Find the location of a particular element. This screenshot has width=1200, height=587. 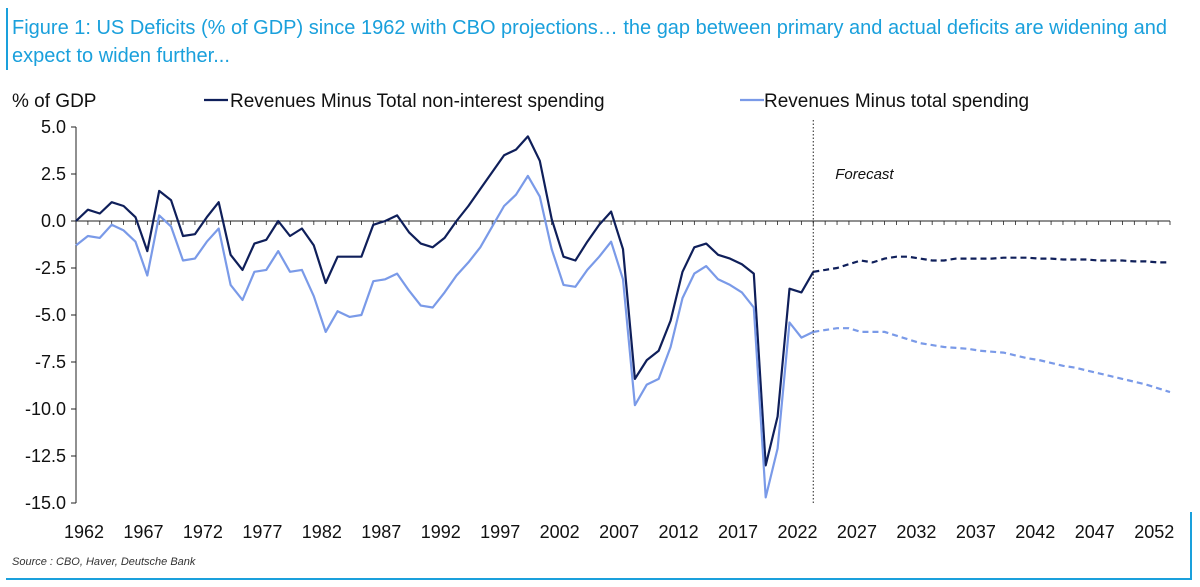

title-accent-bar is located at coordinates (7, 39).